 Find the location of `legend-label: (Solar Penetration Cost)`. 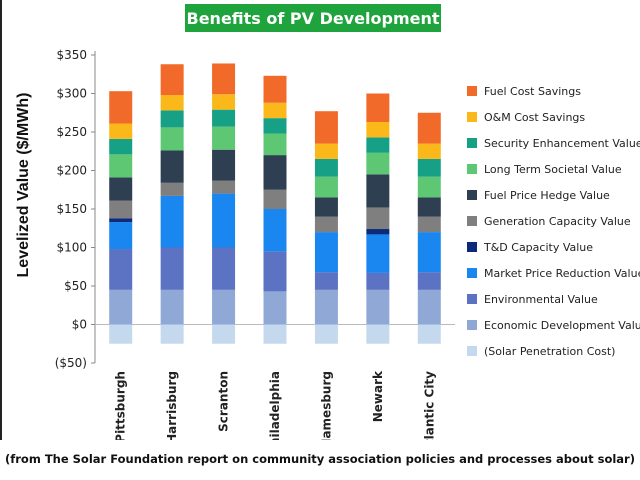

legend-label: (Solar Penetration Cost) is located at coordinates (550, 351).